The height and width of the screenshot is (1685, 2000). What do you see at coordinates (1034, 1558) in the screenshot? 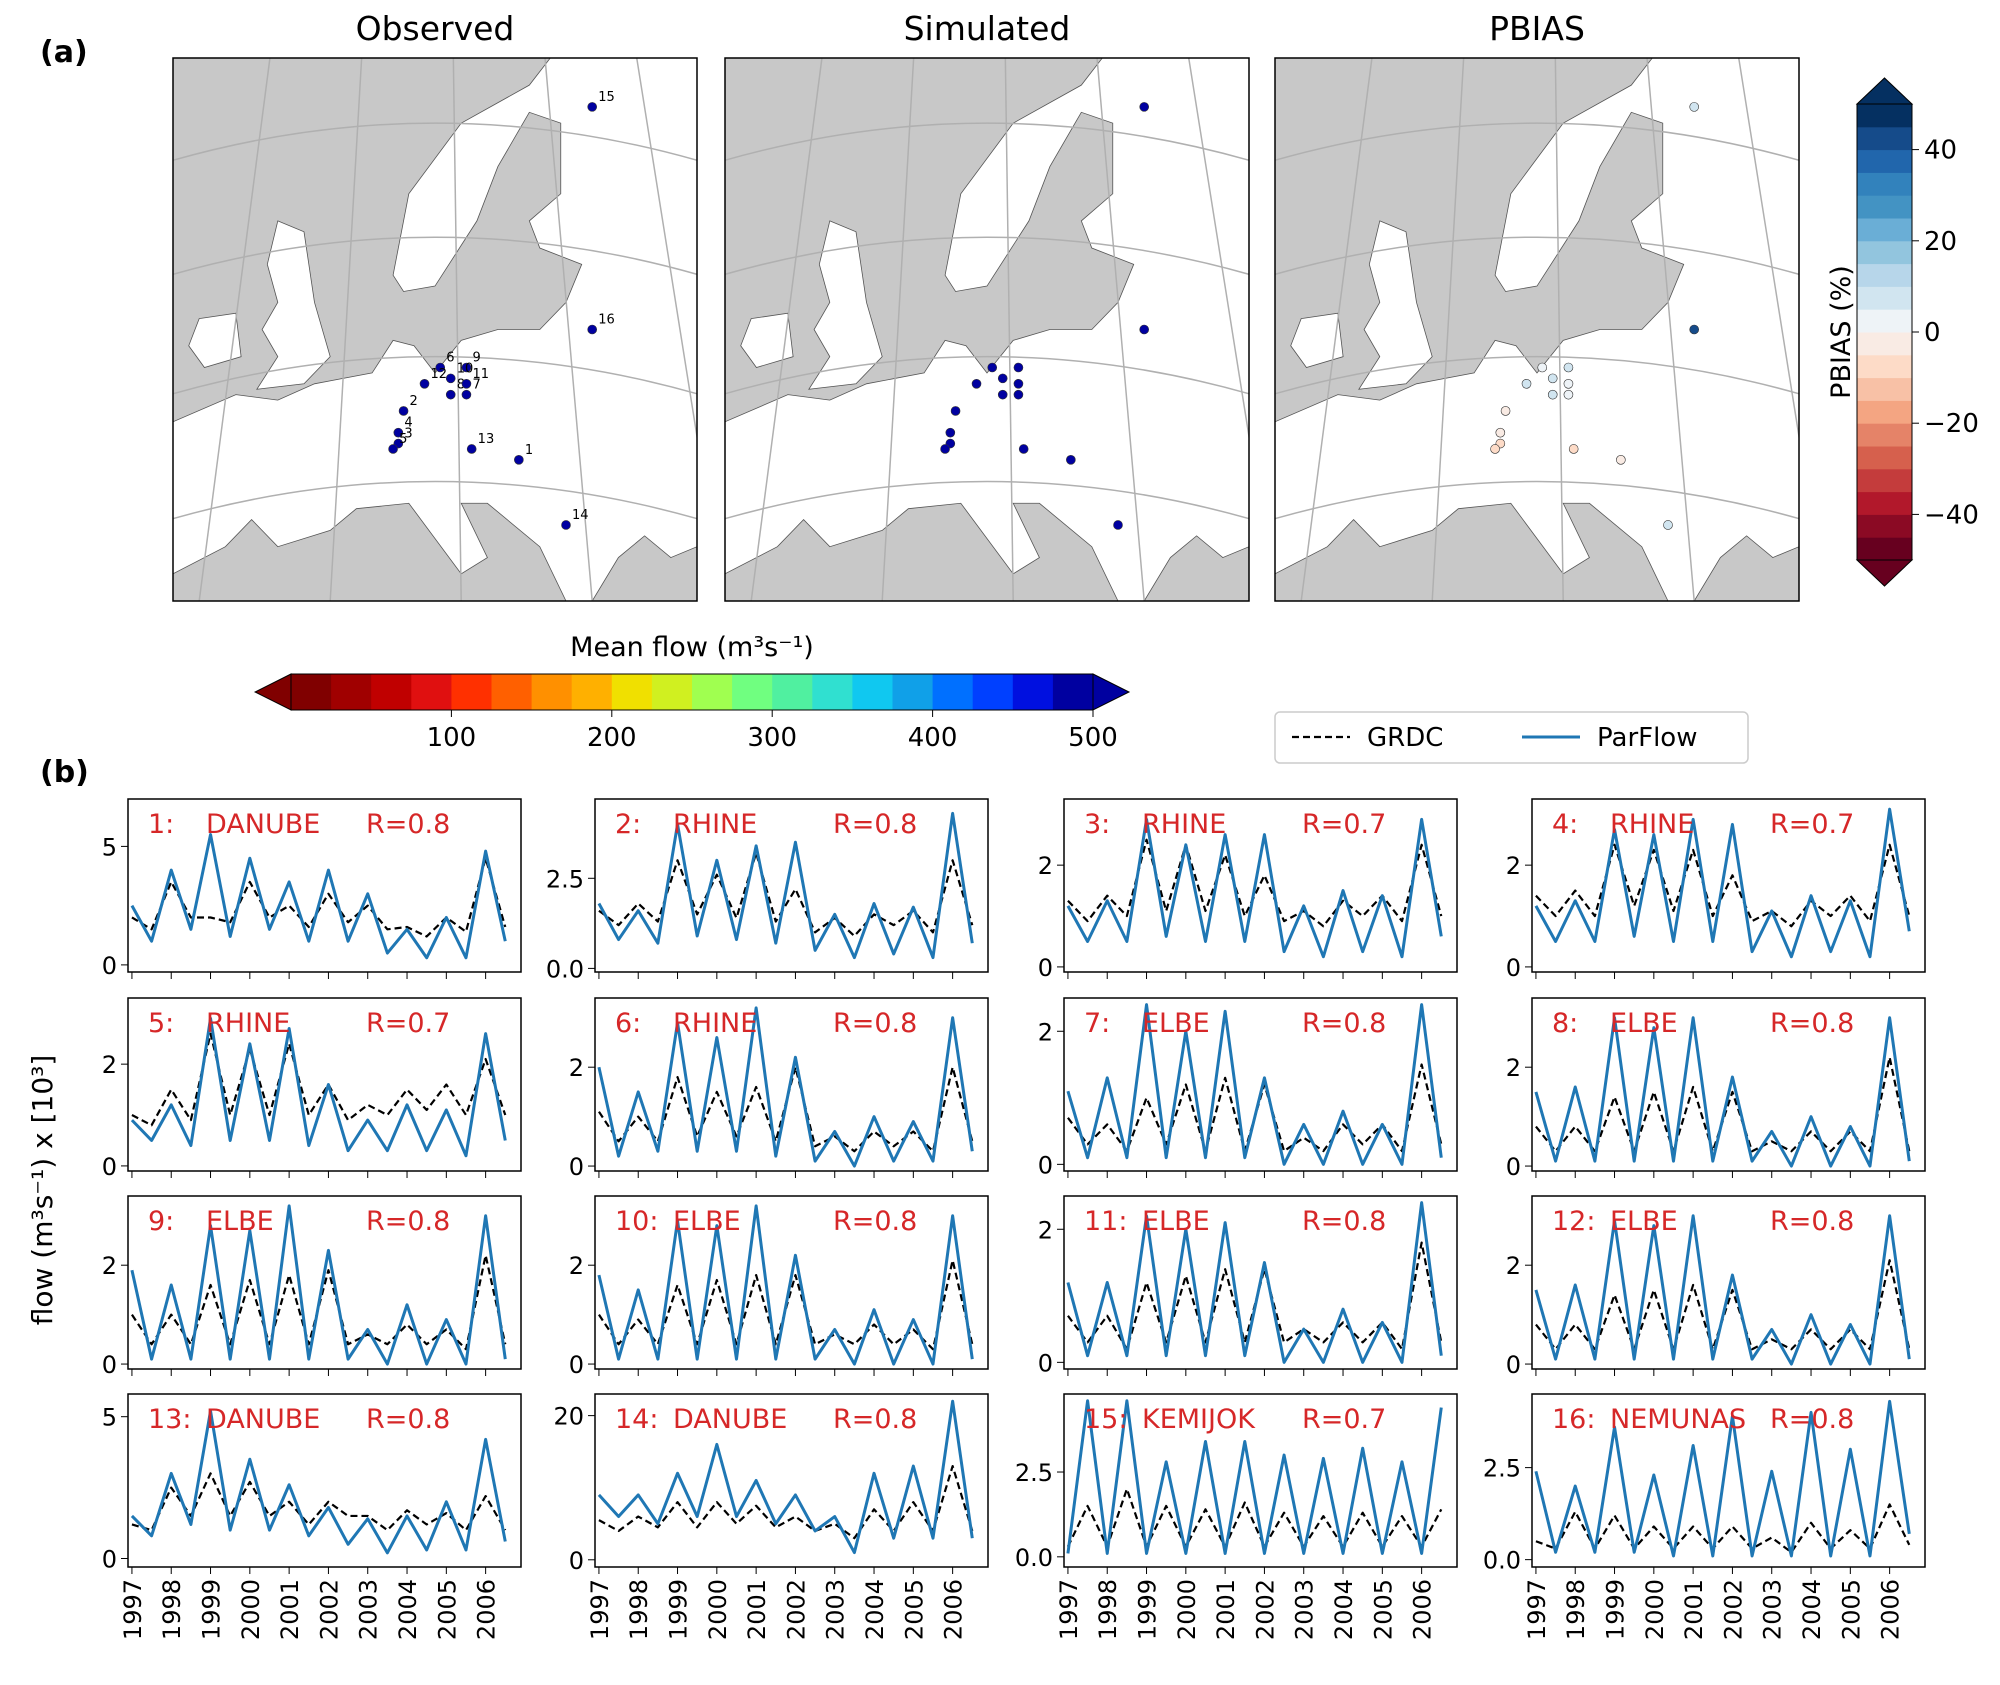
I see `y-tick-label: 0.0` at bounding box center [1034, 1558].